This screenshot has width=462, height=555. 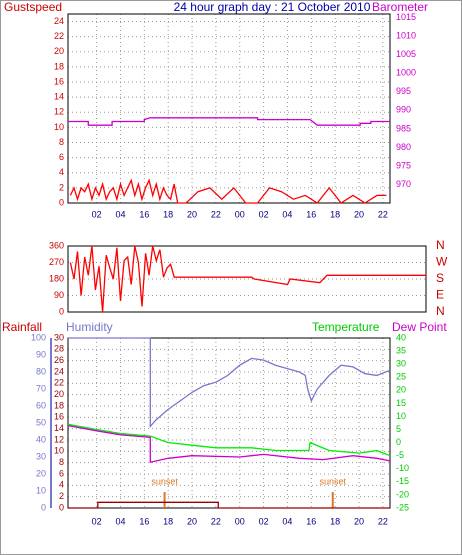 What do you see at coordinates (442, 262) in the screenshot?
I see `direction-label: W` at bounding box center [442, 262].